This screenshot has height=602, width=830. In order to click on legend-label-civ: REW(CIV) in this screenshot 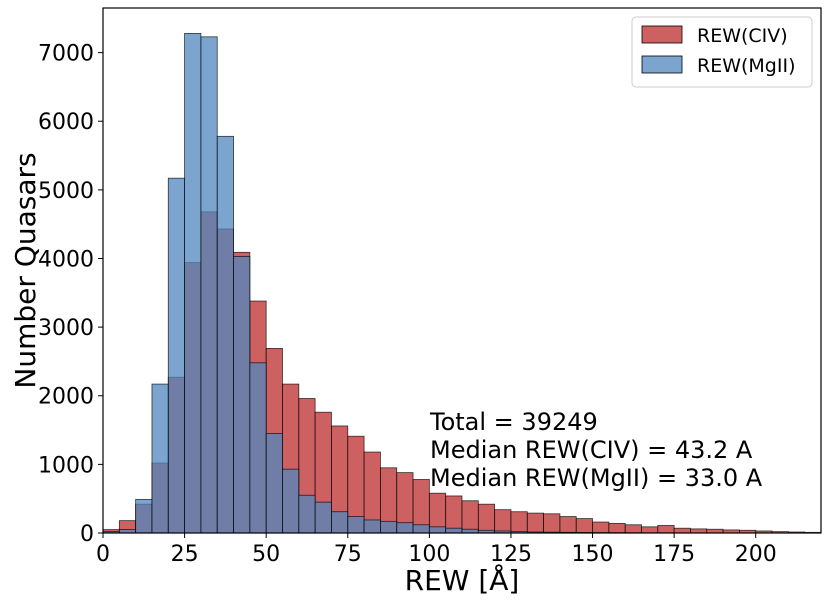, I will do `click(742, 36)`.